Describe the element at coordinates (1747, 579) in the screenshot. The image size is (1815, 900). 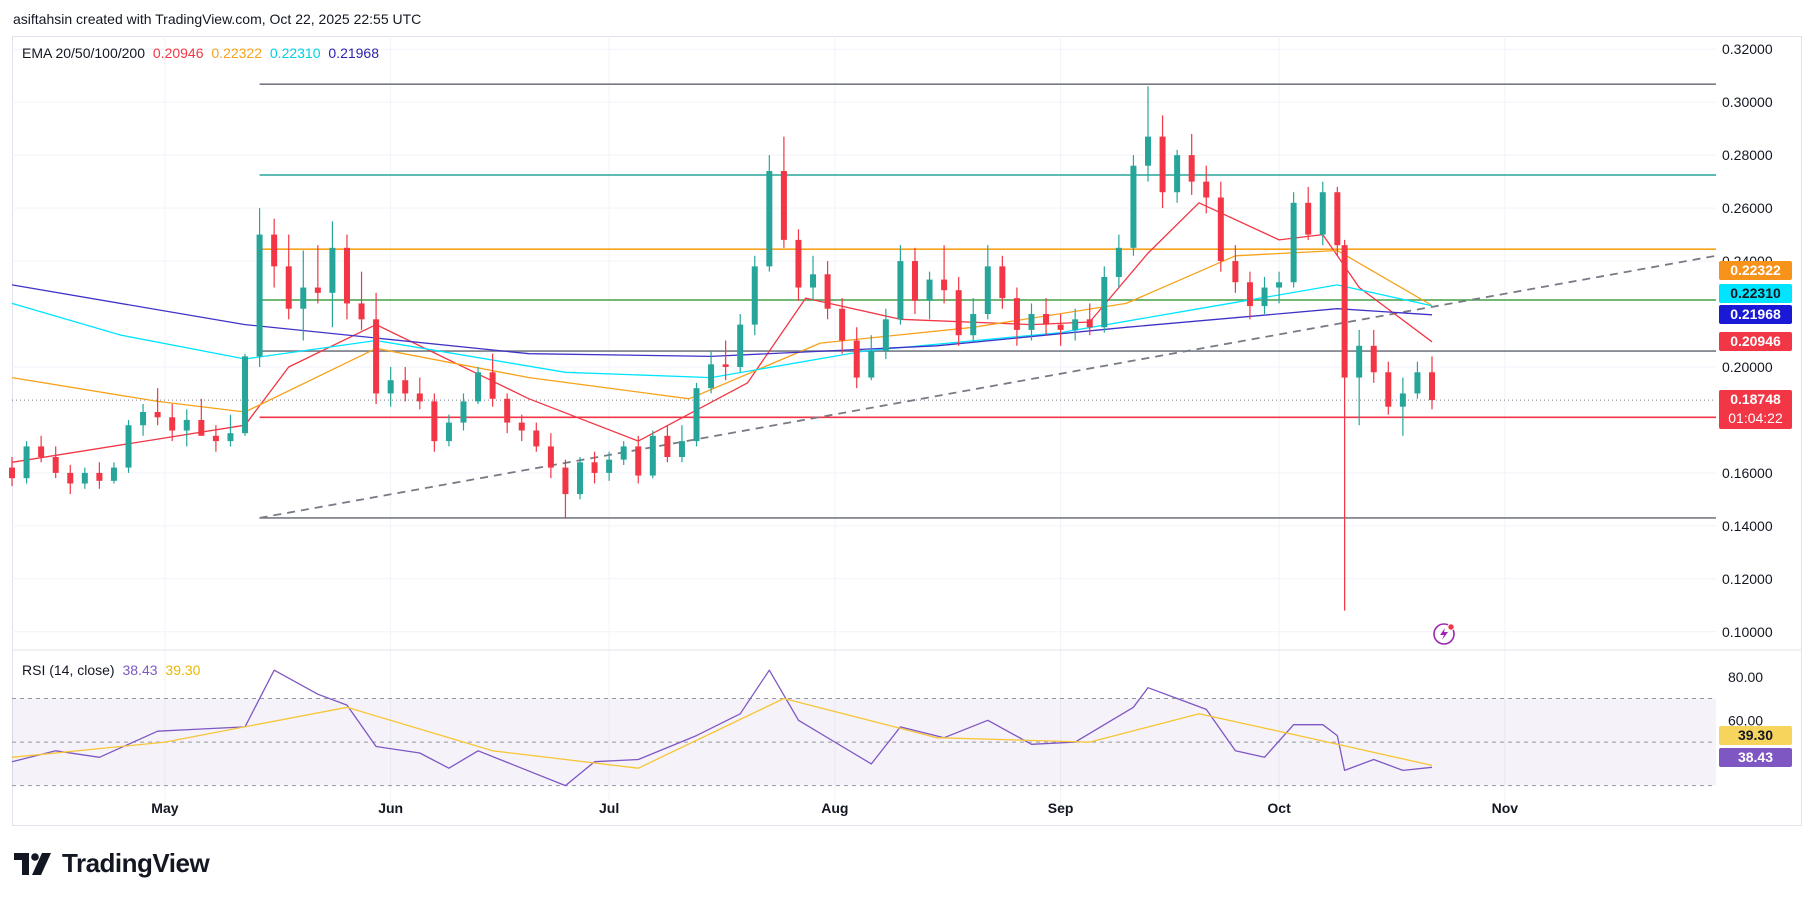
I see `price-tick-label: 0.12000` at that location.